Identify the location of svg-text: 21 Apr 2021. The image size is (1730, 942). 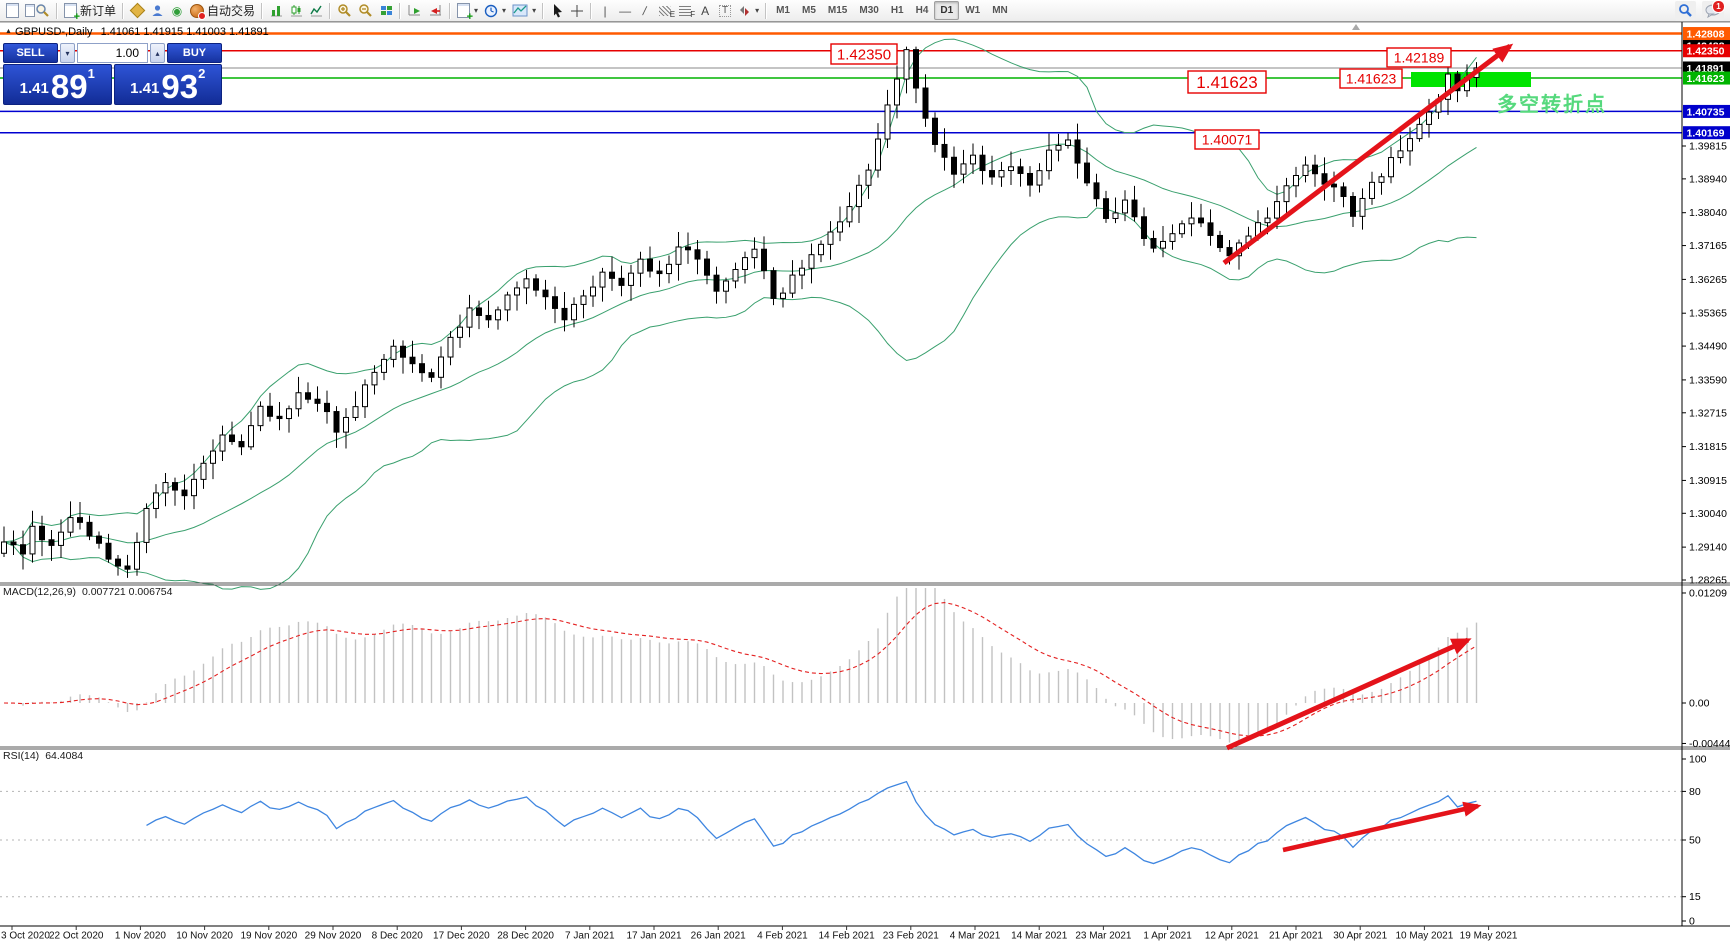
(1296, 936).